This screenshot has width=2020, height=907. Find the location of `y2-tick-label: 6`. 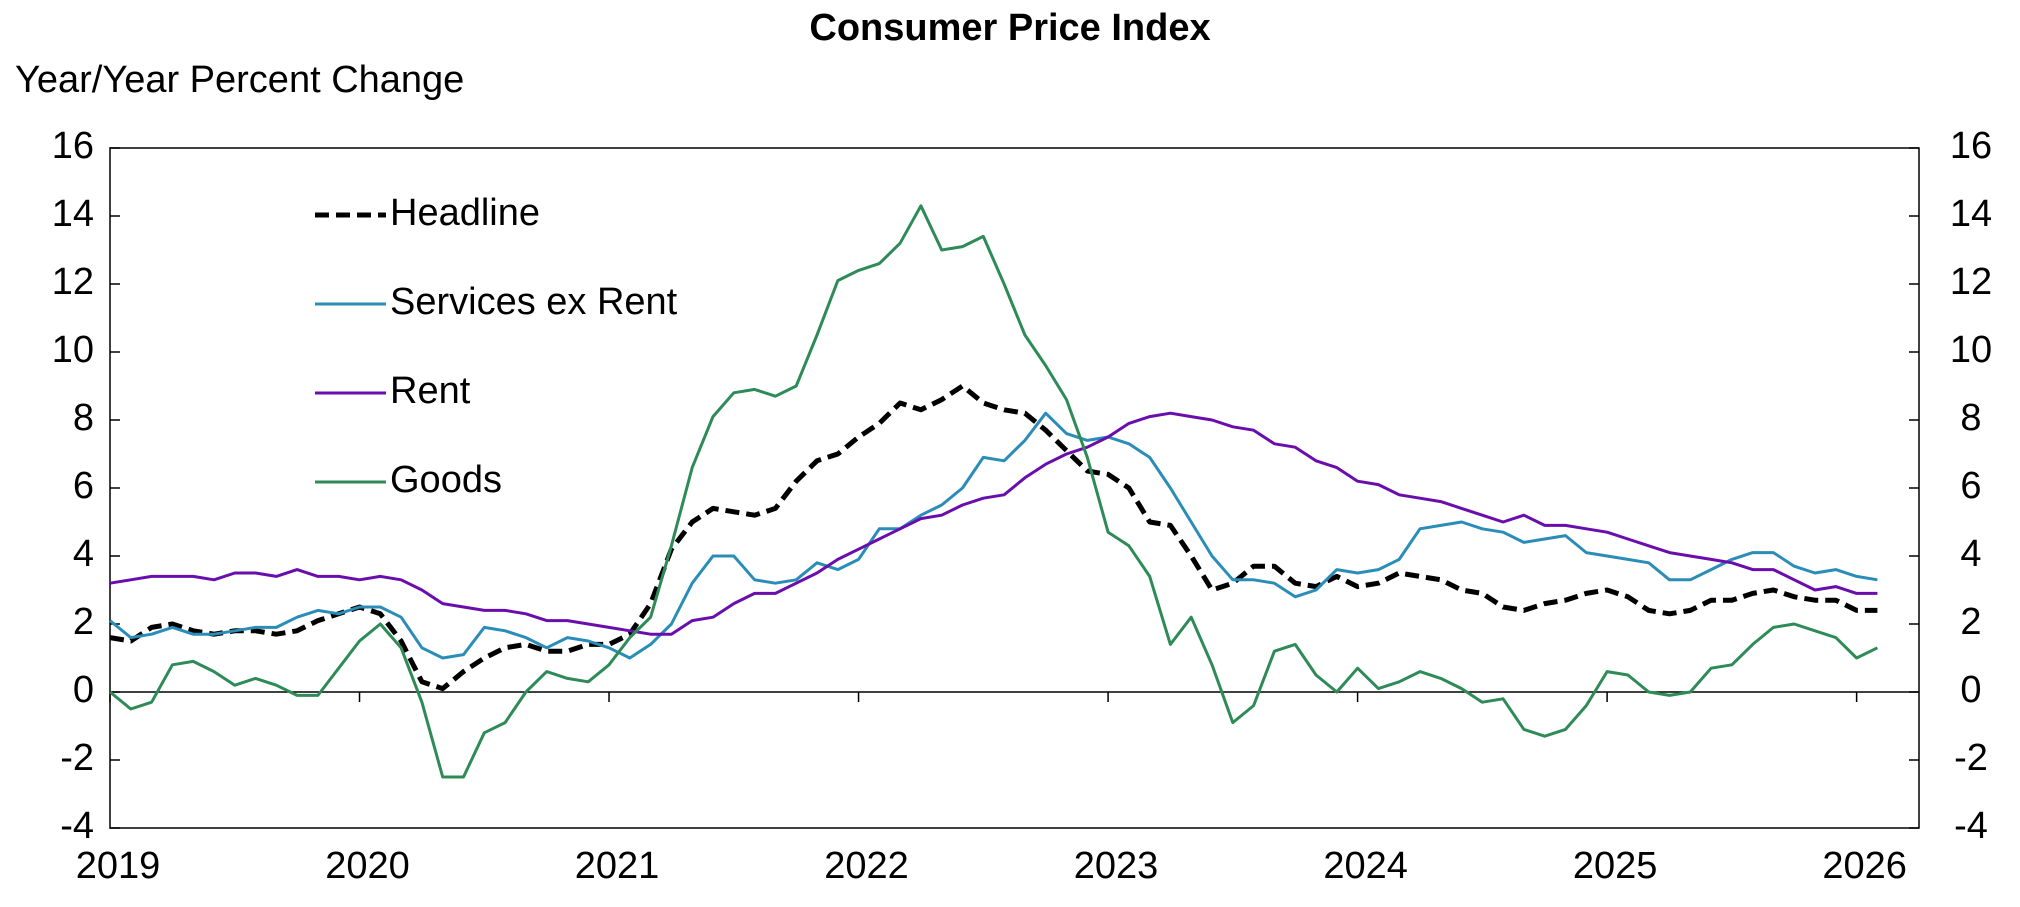

y2-tick-label: 6 is located at coordinates (1970, 486).